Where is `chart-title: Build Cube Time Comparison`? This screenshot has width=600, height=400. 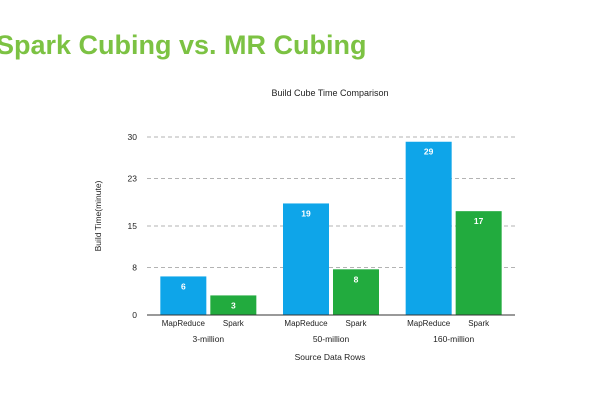 chart-title: Build Cube Time Comparison is located at coordinates (329, 93).